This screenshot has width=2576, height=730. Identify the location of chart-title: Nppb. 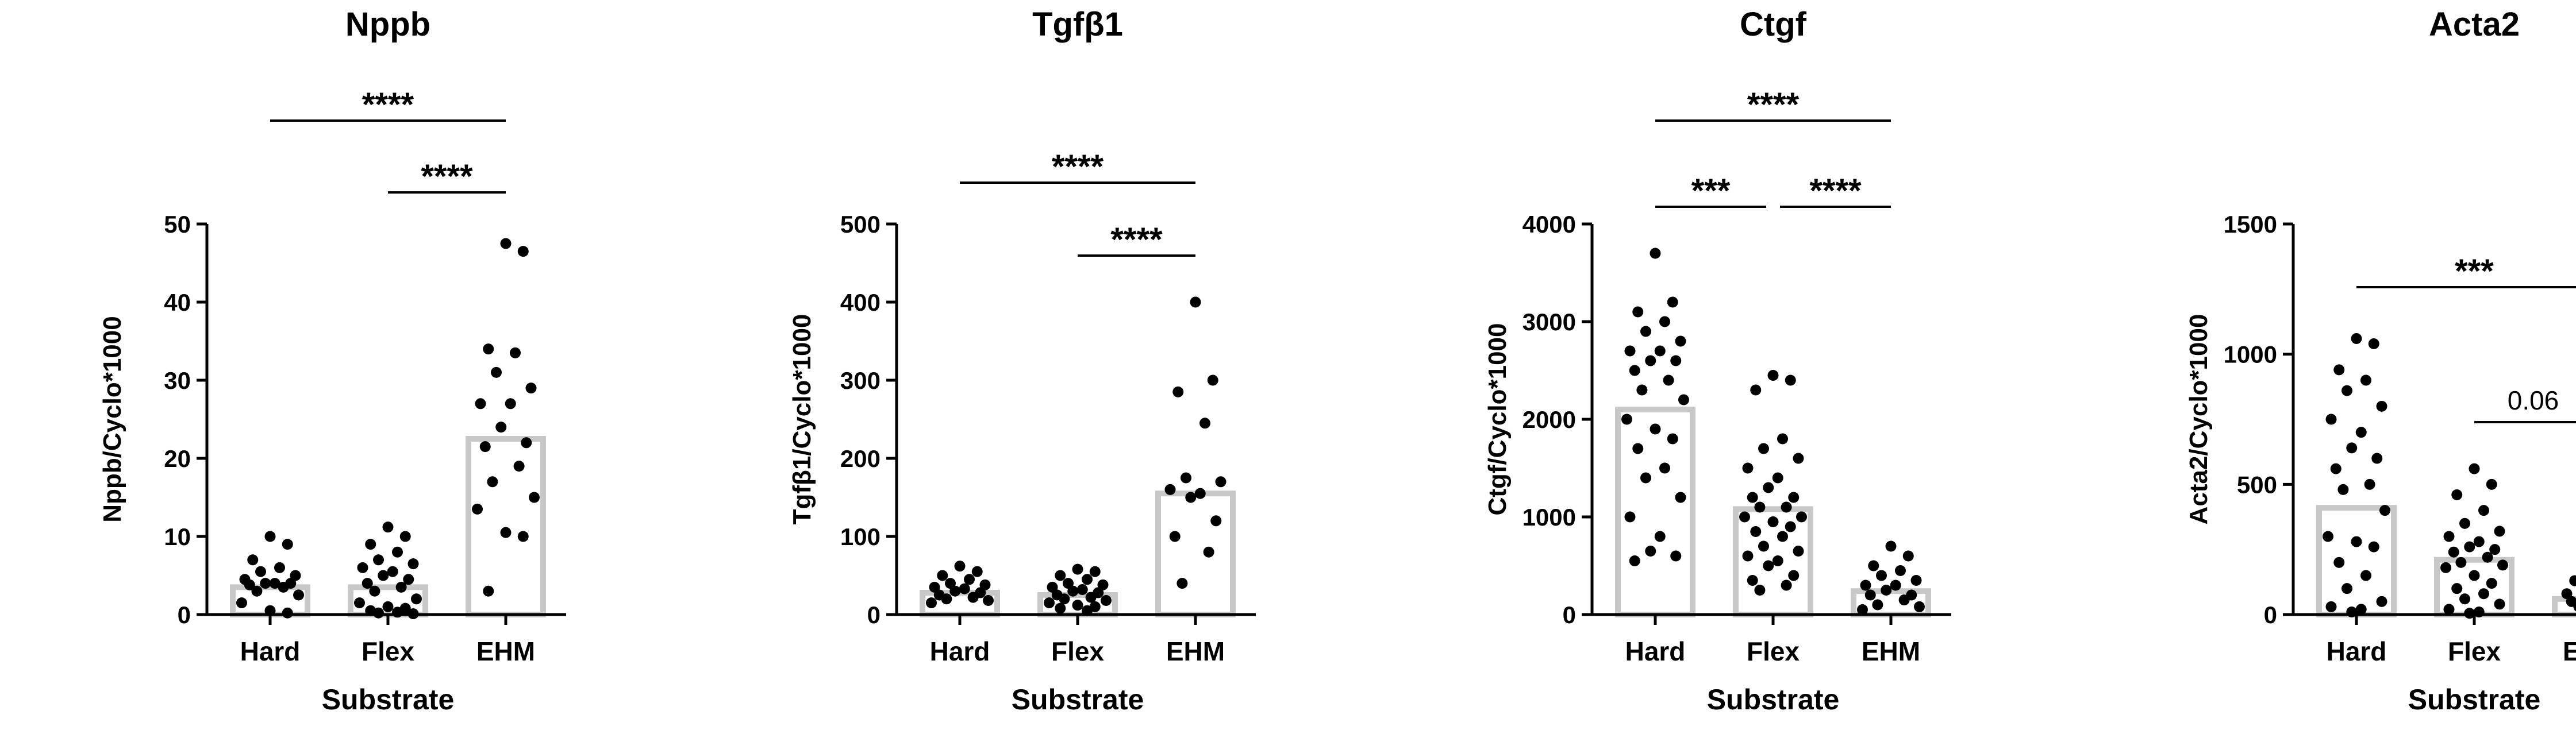
(387, 24).